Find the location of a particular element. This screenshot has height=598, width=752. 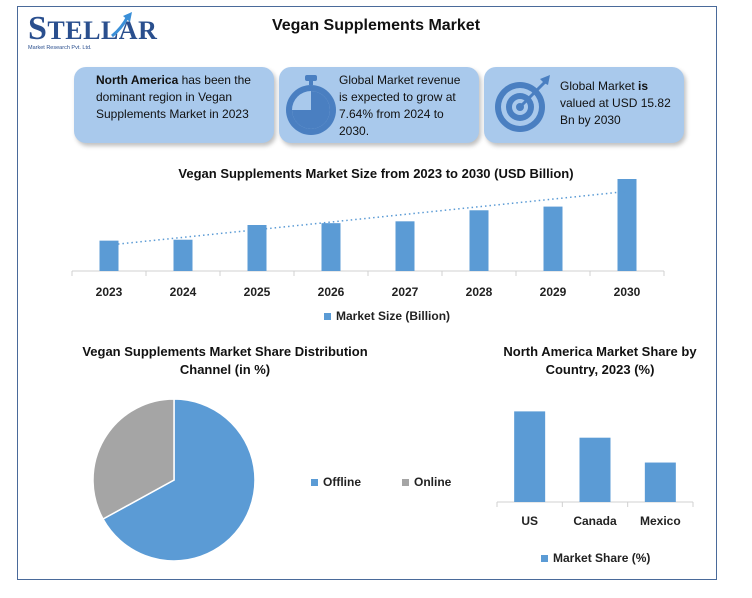

country-tick-label: US is located at coordinates (529, 521).